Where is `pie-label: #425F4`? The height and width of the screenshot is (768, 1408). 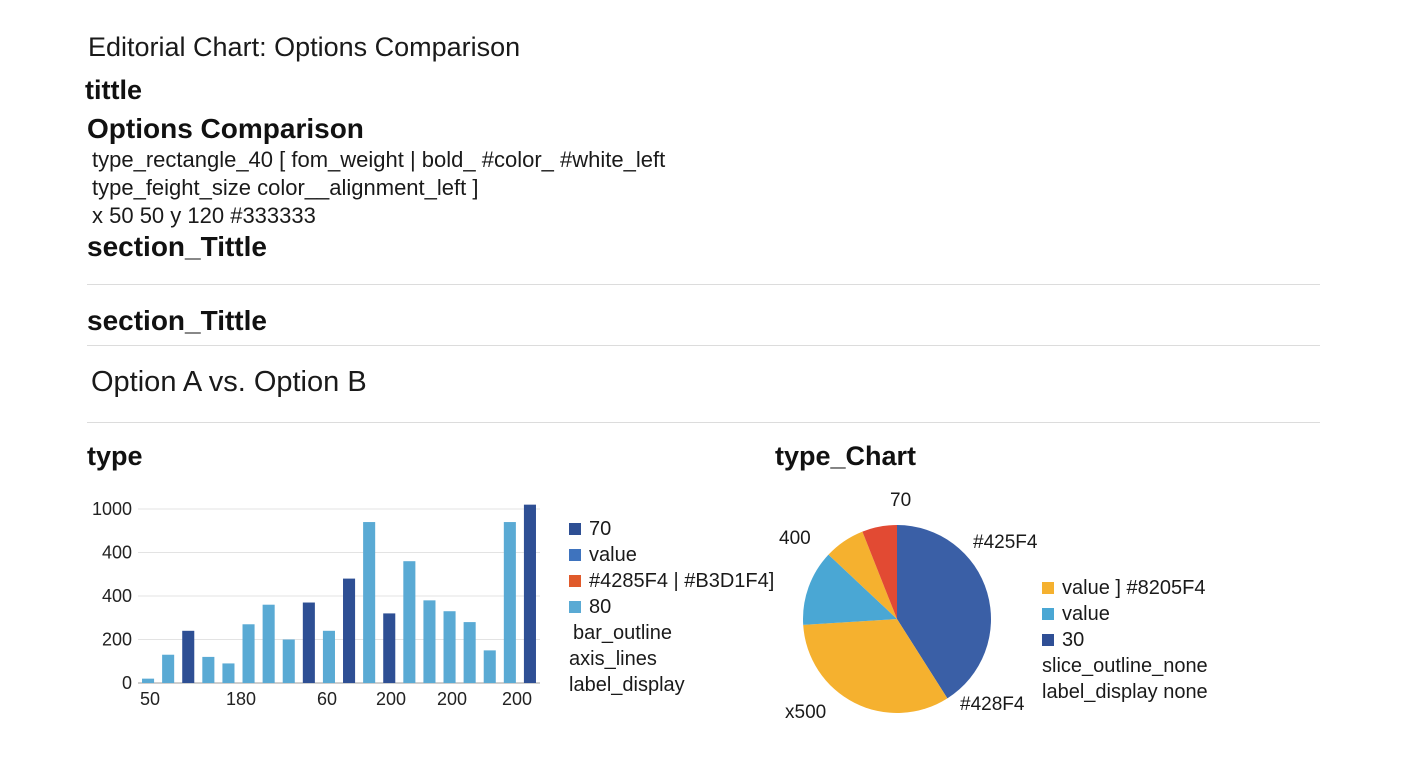 pie-label: #425F4 is located at coordinates (1005, 542).